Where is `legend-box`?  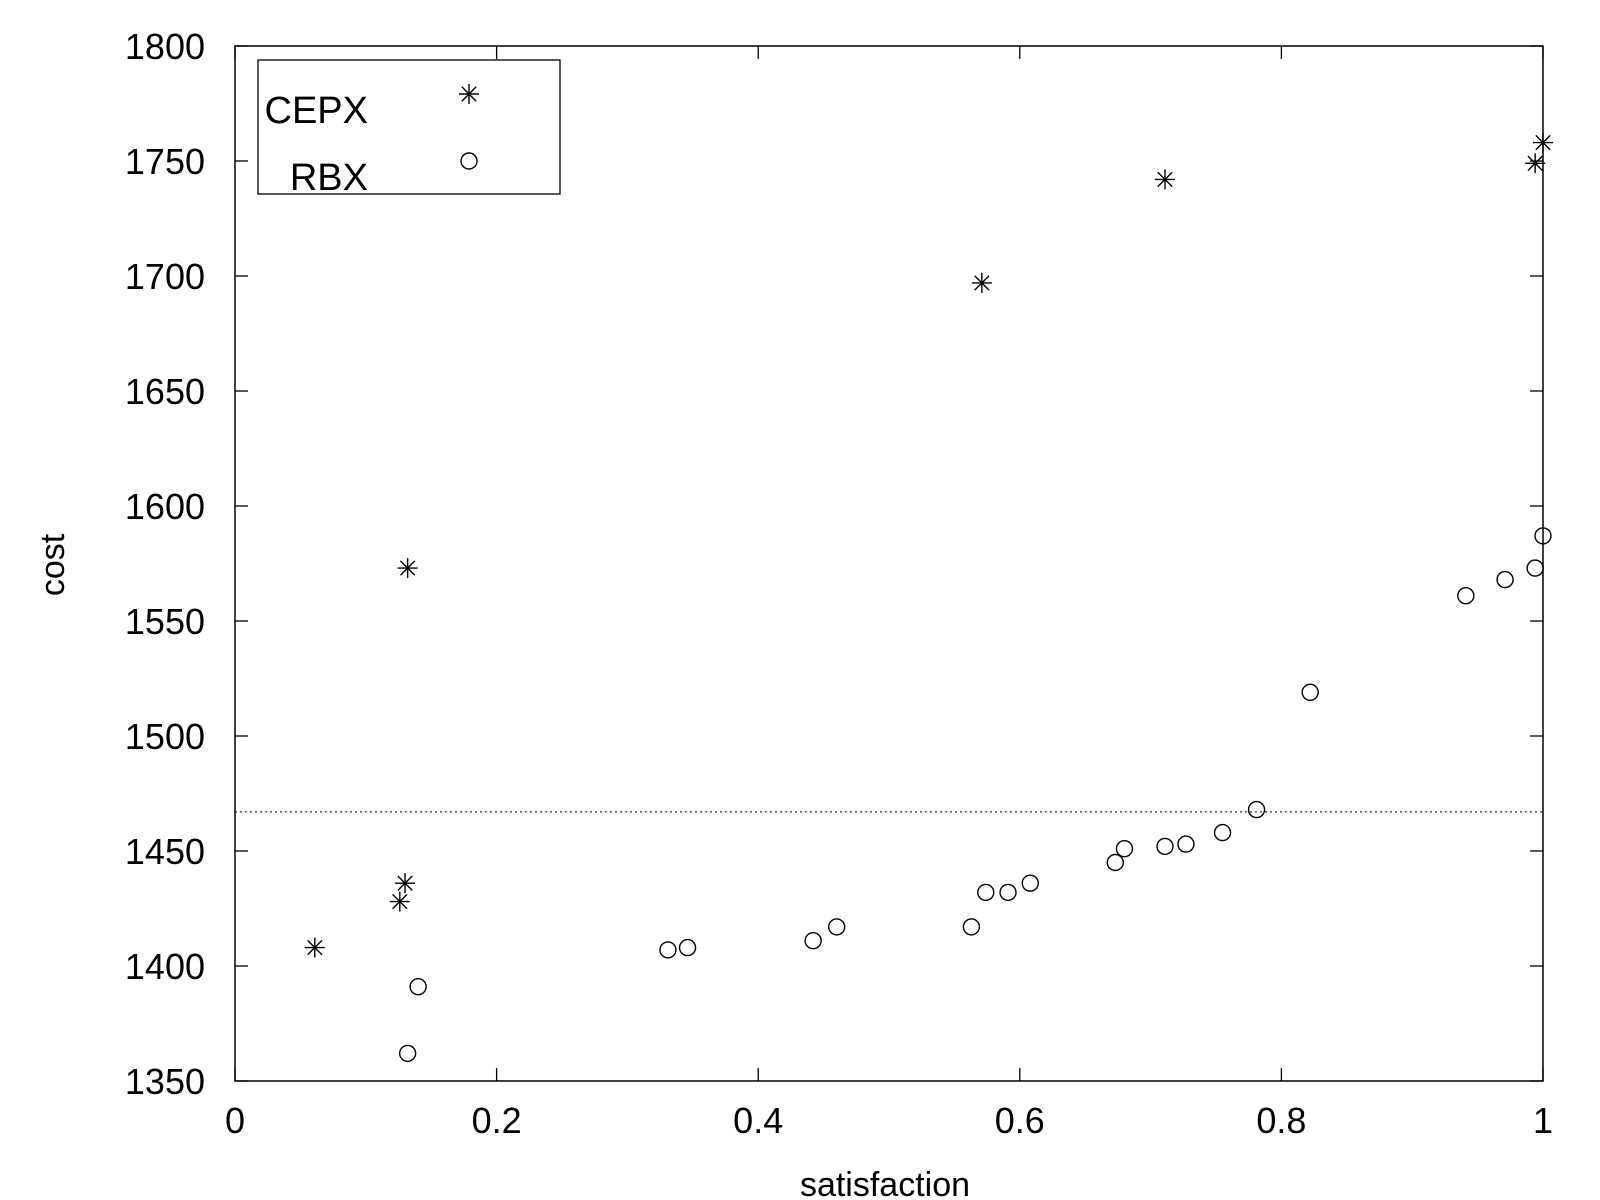 legend-box is located at coordinates (409, 127).